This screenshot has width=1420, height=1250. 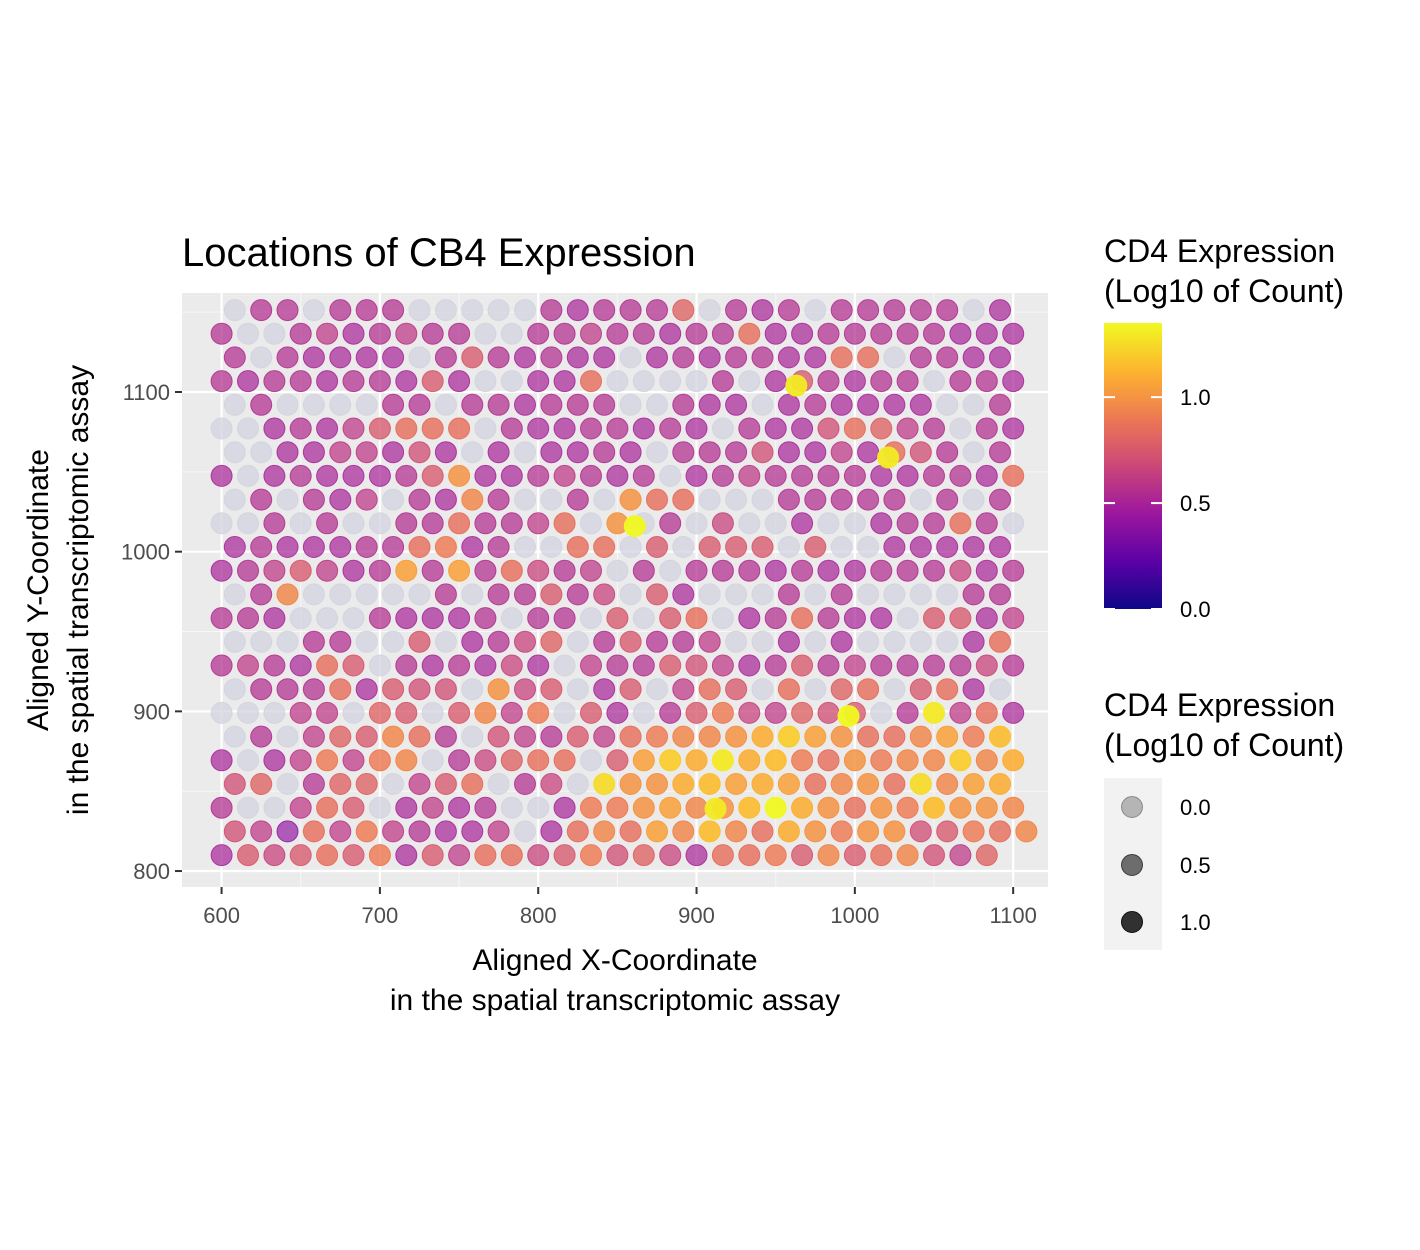 What do you see at coordinates (1132, 922) in the screenshot?
I see `alpha-legend-key` at bounding box center [1132, 922].